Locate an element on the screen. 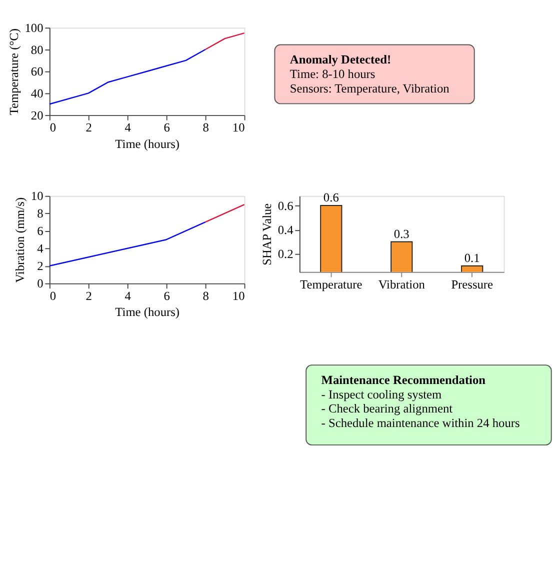  text: - Schedule maintenance within 24 hours is located at coordinates (420, 423).